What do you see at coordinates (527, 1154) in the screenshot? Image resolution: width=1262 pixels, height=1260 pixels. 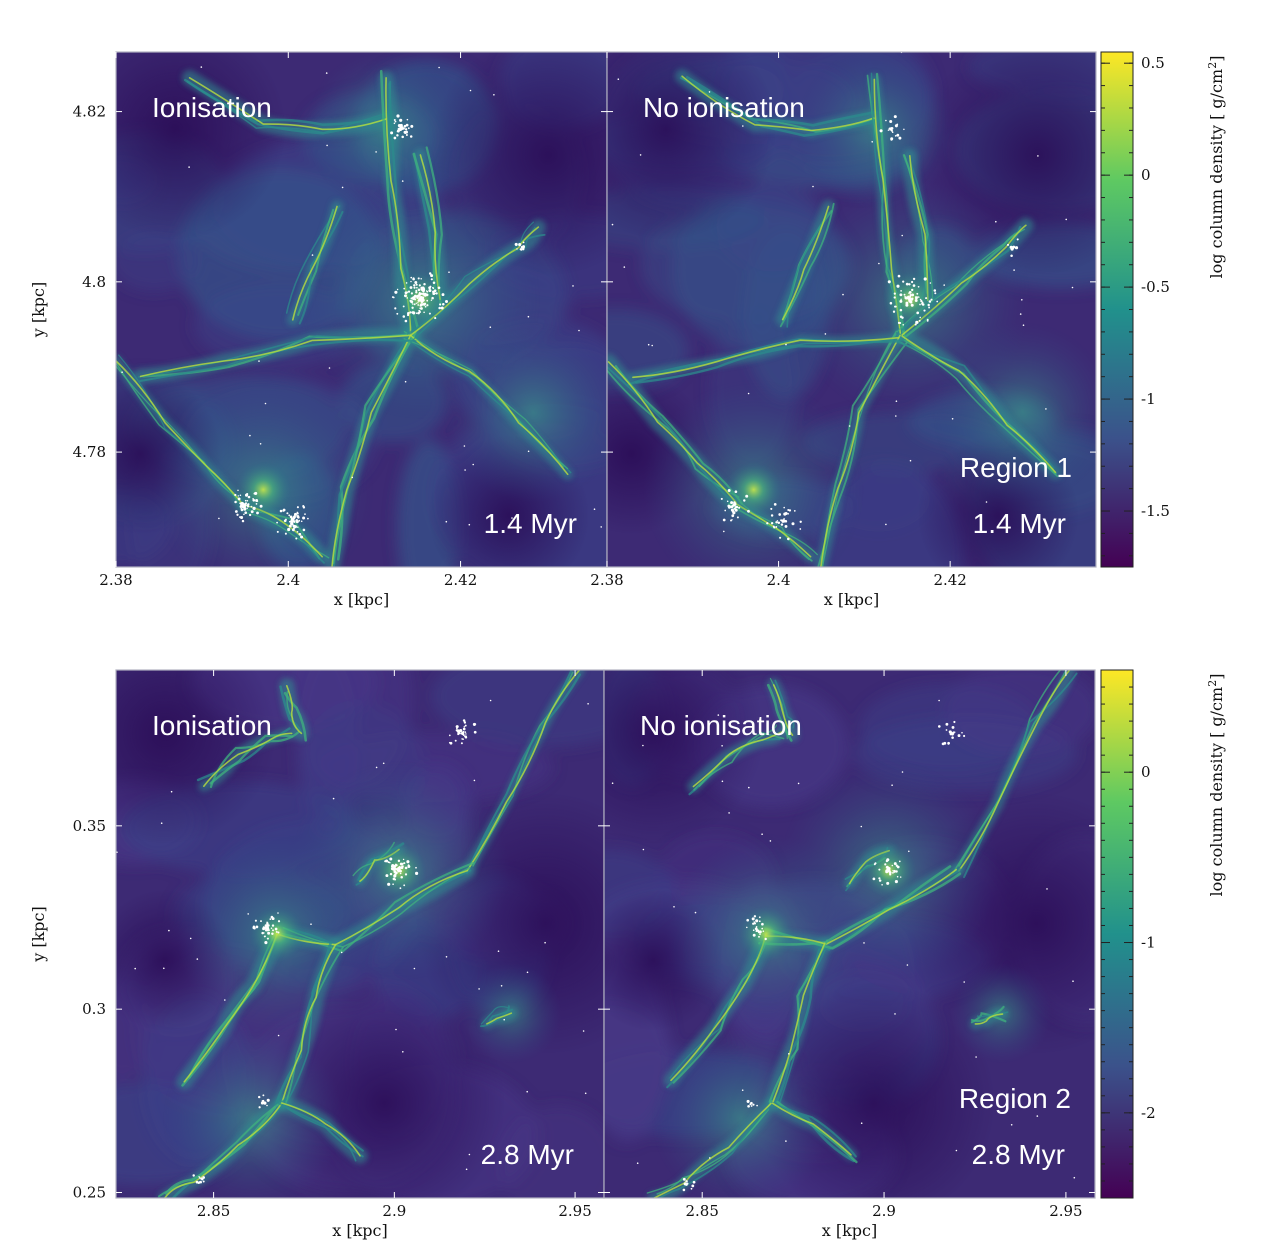 I see `time-label: 2.8 Myr` at bounding box center [527, 1154].